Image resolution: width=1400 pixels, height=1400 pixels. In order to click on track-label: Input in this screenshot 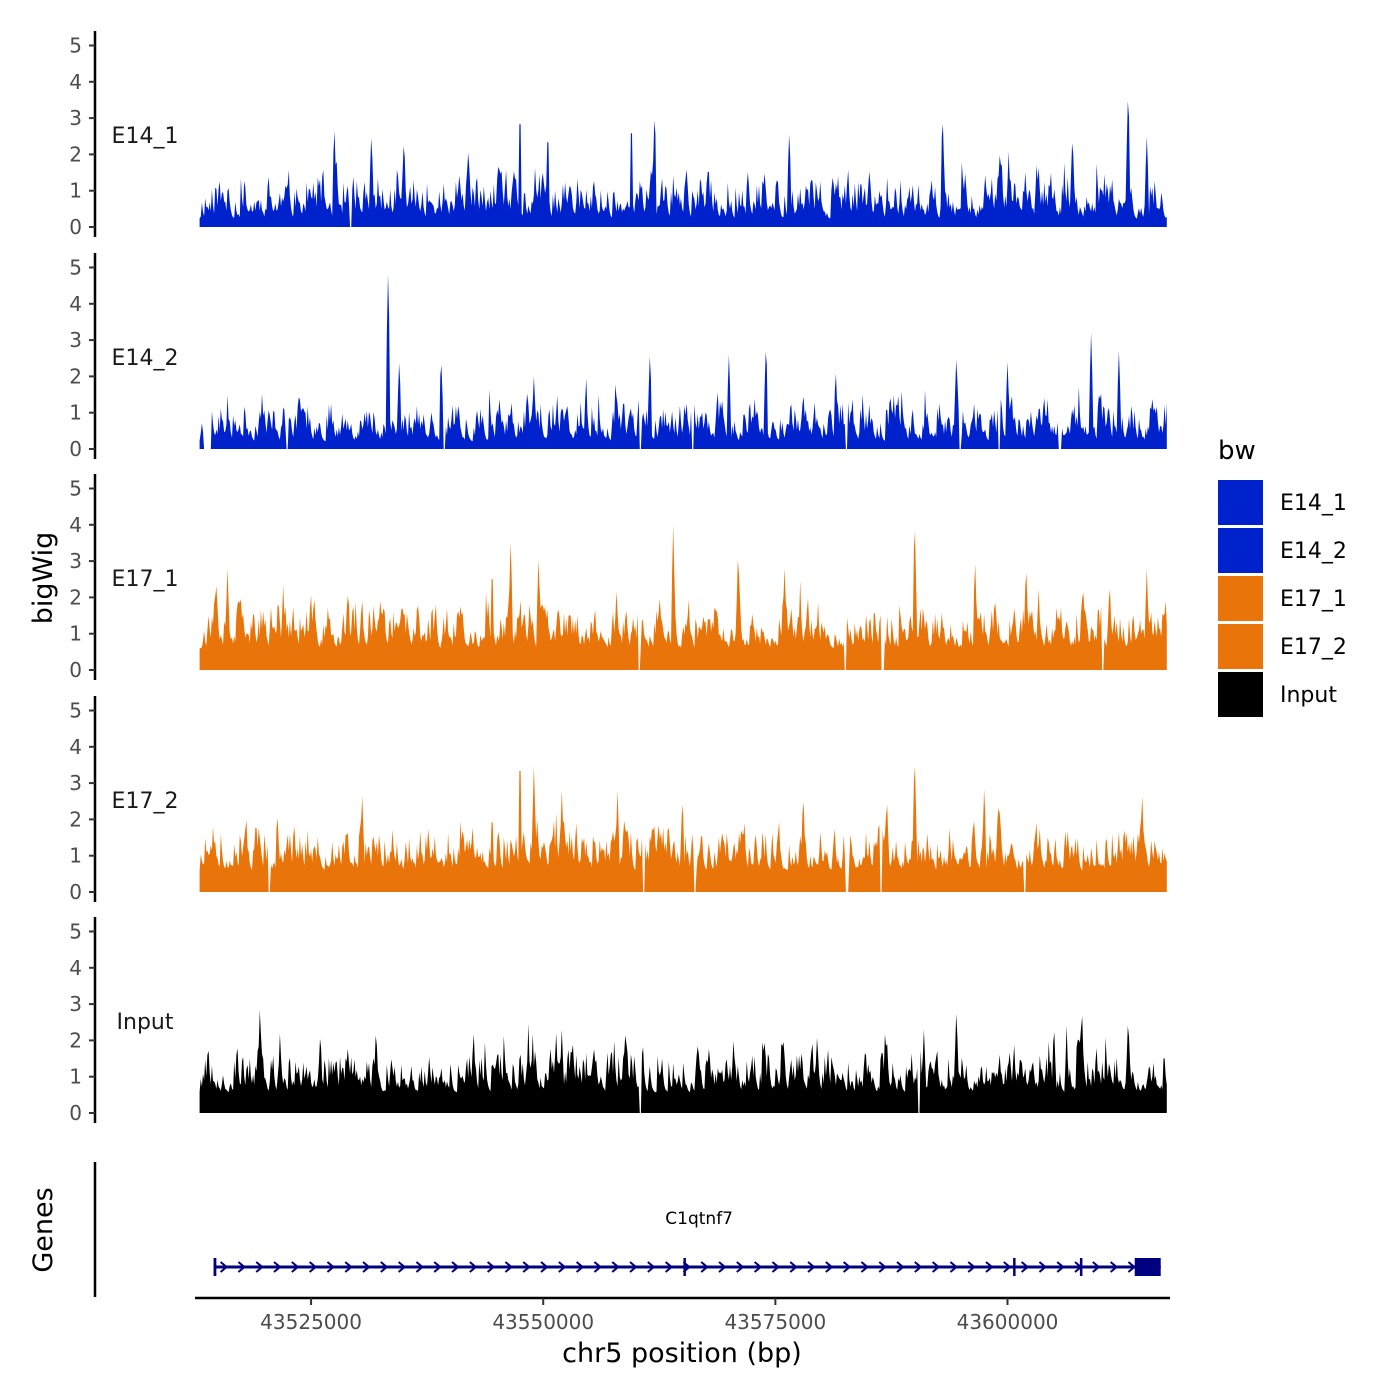, I will do `click(145, 1022)`.